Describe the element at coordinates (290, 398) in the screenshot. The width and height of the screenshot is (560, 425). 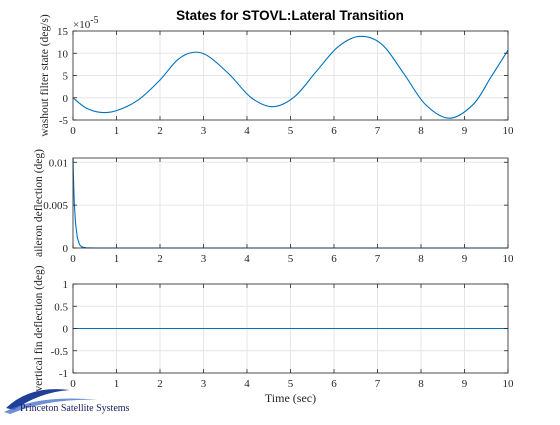
I see `x-axis-label: Time (sec)` at that location.